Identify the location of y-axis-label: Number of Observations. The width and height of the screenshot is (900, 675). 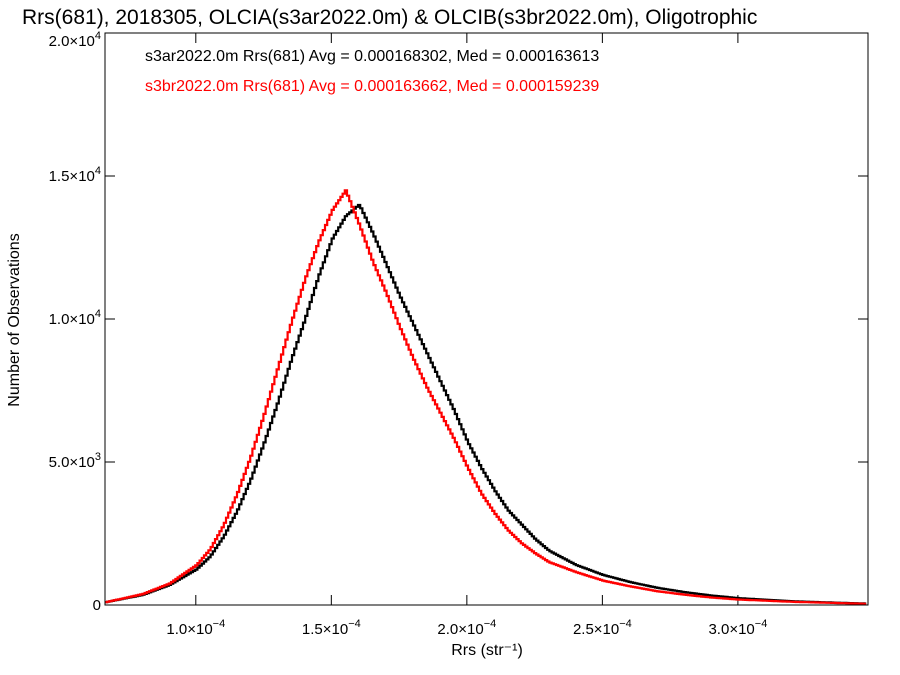
(14, 319).